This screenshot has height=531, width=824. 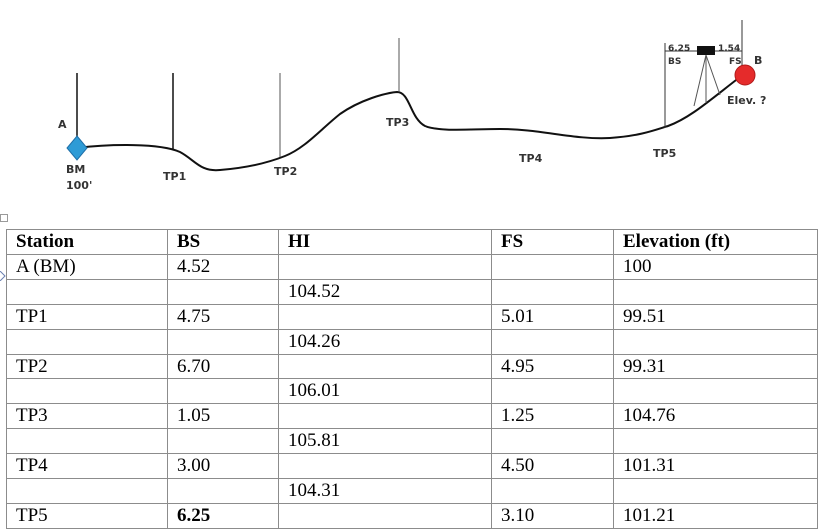 I want to click on table-row: A (BM) 4.52 100, so click(x=412, y=267).